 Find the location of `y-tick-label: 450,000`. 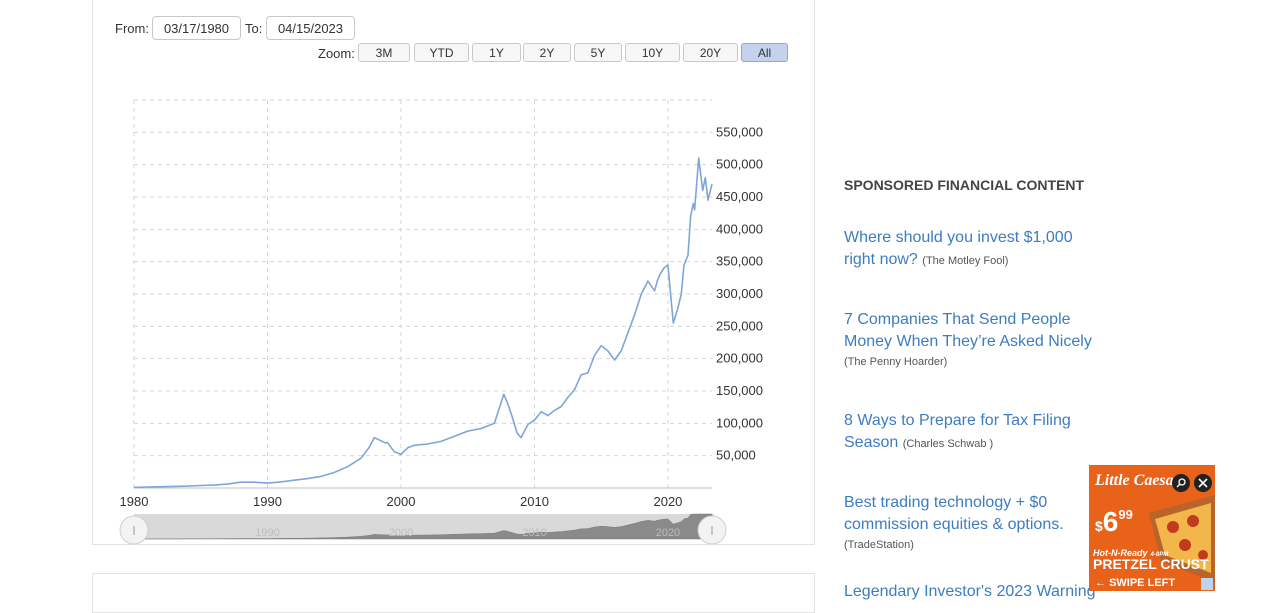

y-tick-label: 450,000 is located at coordinates (739, 196).